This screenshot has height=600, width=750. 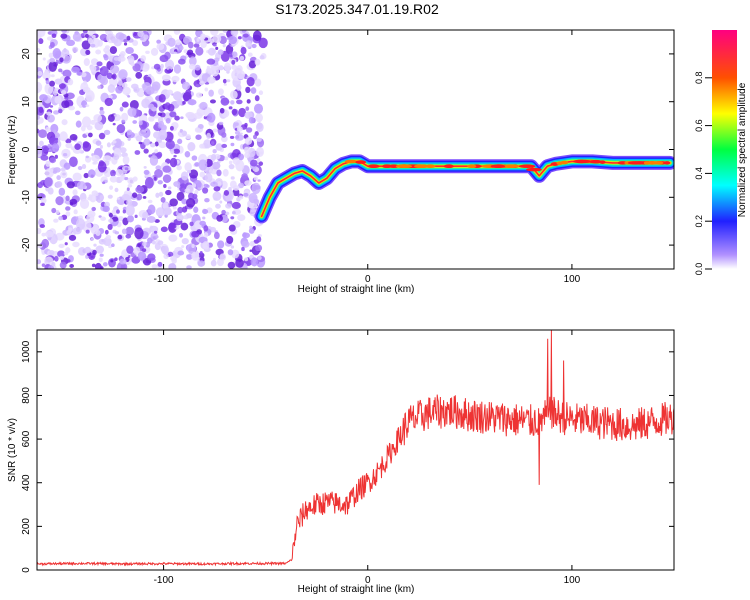 I want to click on y-tick-label: 200, so click(x=26, y=526).